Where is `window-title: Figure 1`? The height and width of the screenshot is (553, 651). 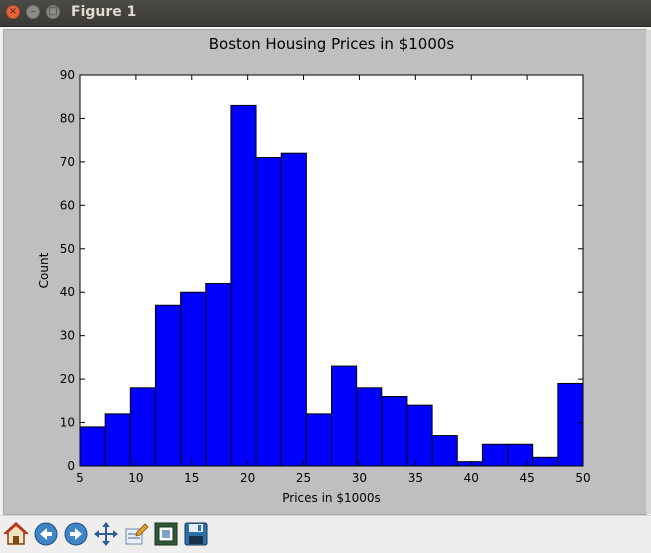 window-title: Figure 1 is located at coordinates (104, 12).